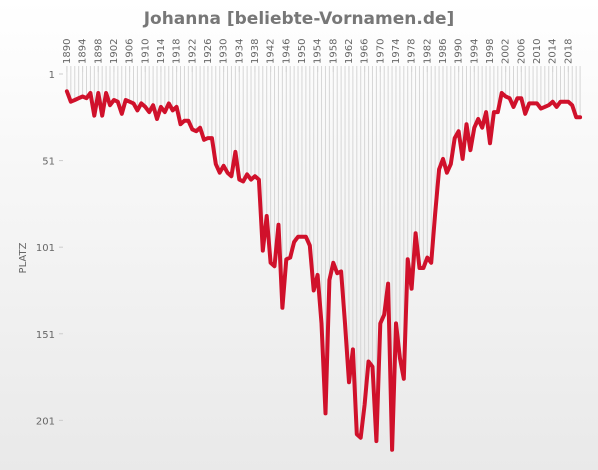 Image resolution: width=598 pixels, height=470 pixels. Describe the element at coordinates (380, 51) in the screenshot. I see `x-tick-label: 1970` at that location.